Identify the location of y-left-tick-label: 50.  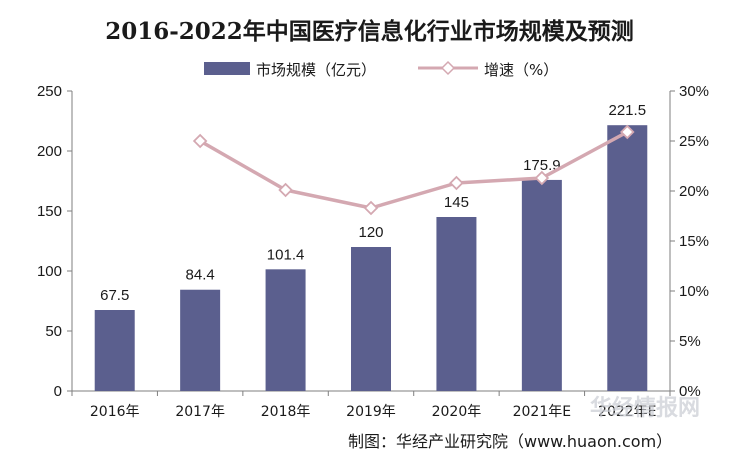
(53, 331).